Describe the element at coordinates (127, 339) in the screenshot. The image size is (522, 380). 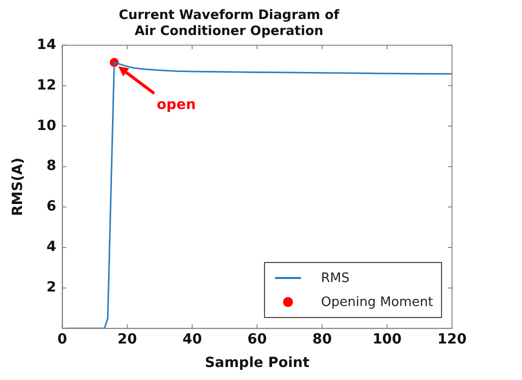
I see `x-tick-label: 20` at that location.